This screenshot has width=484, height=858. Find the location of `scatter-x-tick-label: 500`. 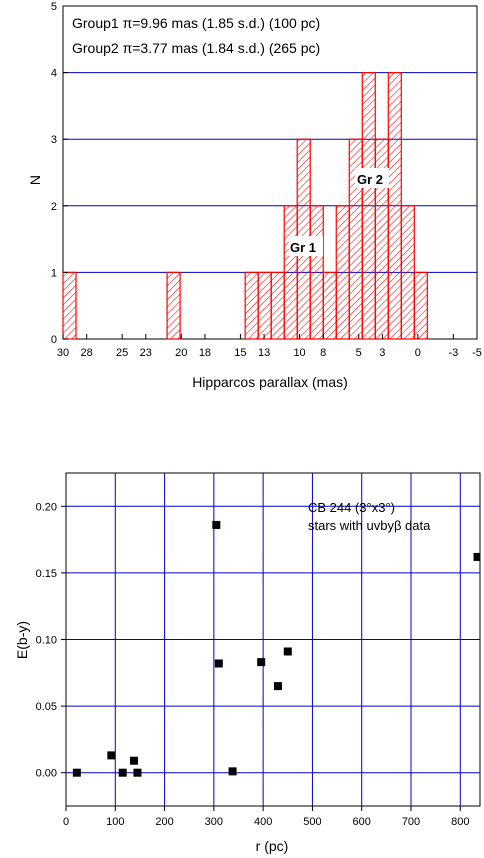

scatter-x-tick-label: 500 is located at coordinates (312, 822).